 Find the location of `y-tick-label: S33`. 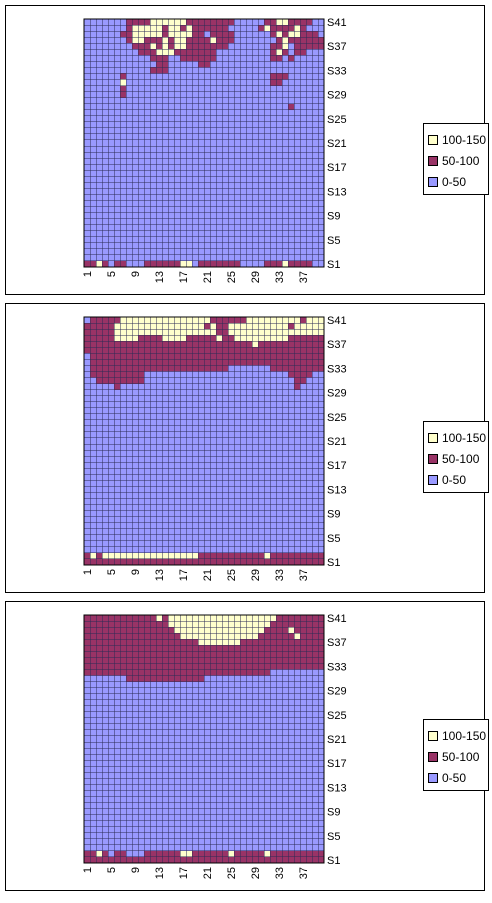

y-tick-label: S33 is located at coordinates (337, 369).